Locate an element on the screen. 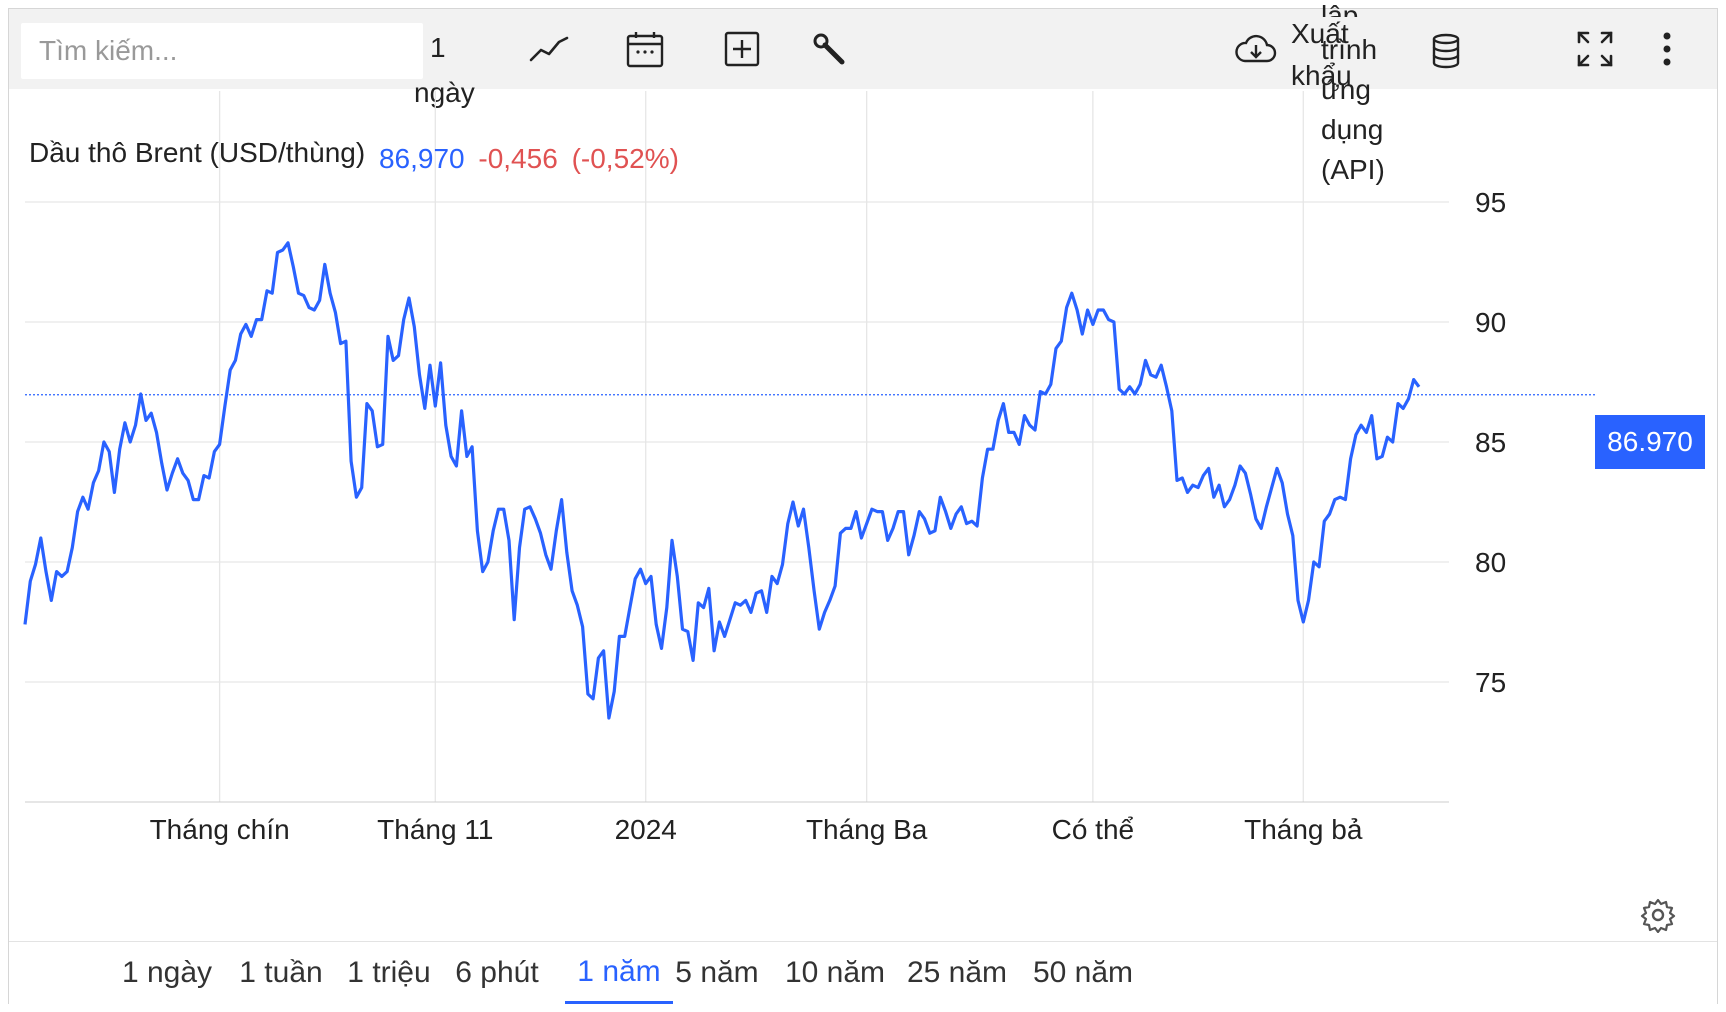 The image size is (1726, 1012). export-label-line2: khẩu is located at coordinates (1321, 75).